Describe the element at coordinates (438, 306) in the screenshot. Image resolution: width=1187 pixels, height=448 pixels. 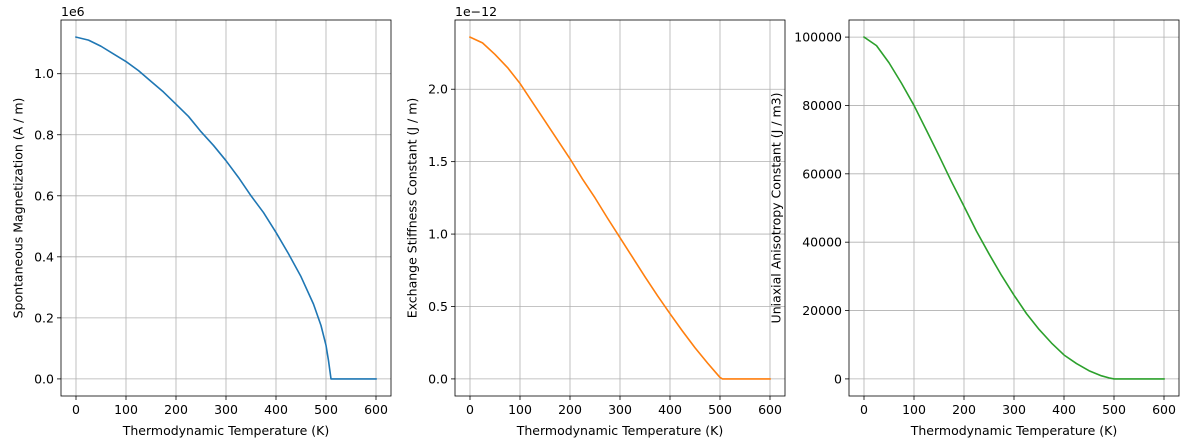
I see `y-tick-label: 0.5` at that location.